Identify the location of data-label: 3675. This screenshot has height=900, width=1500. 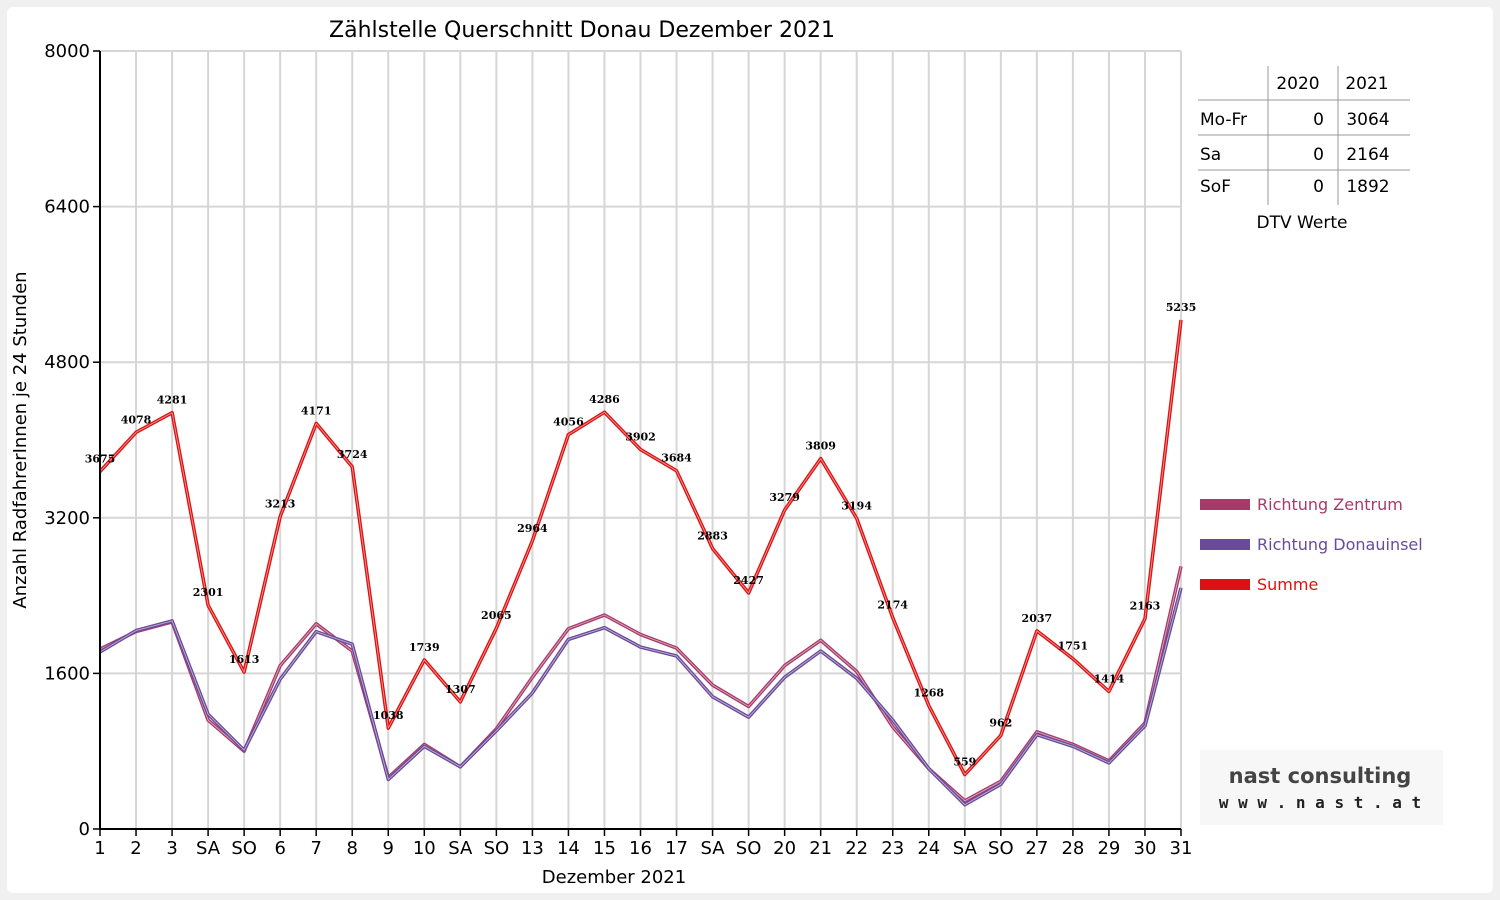
(100, 459).